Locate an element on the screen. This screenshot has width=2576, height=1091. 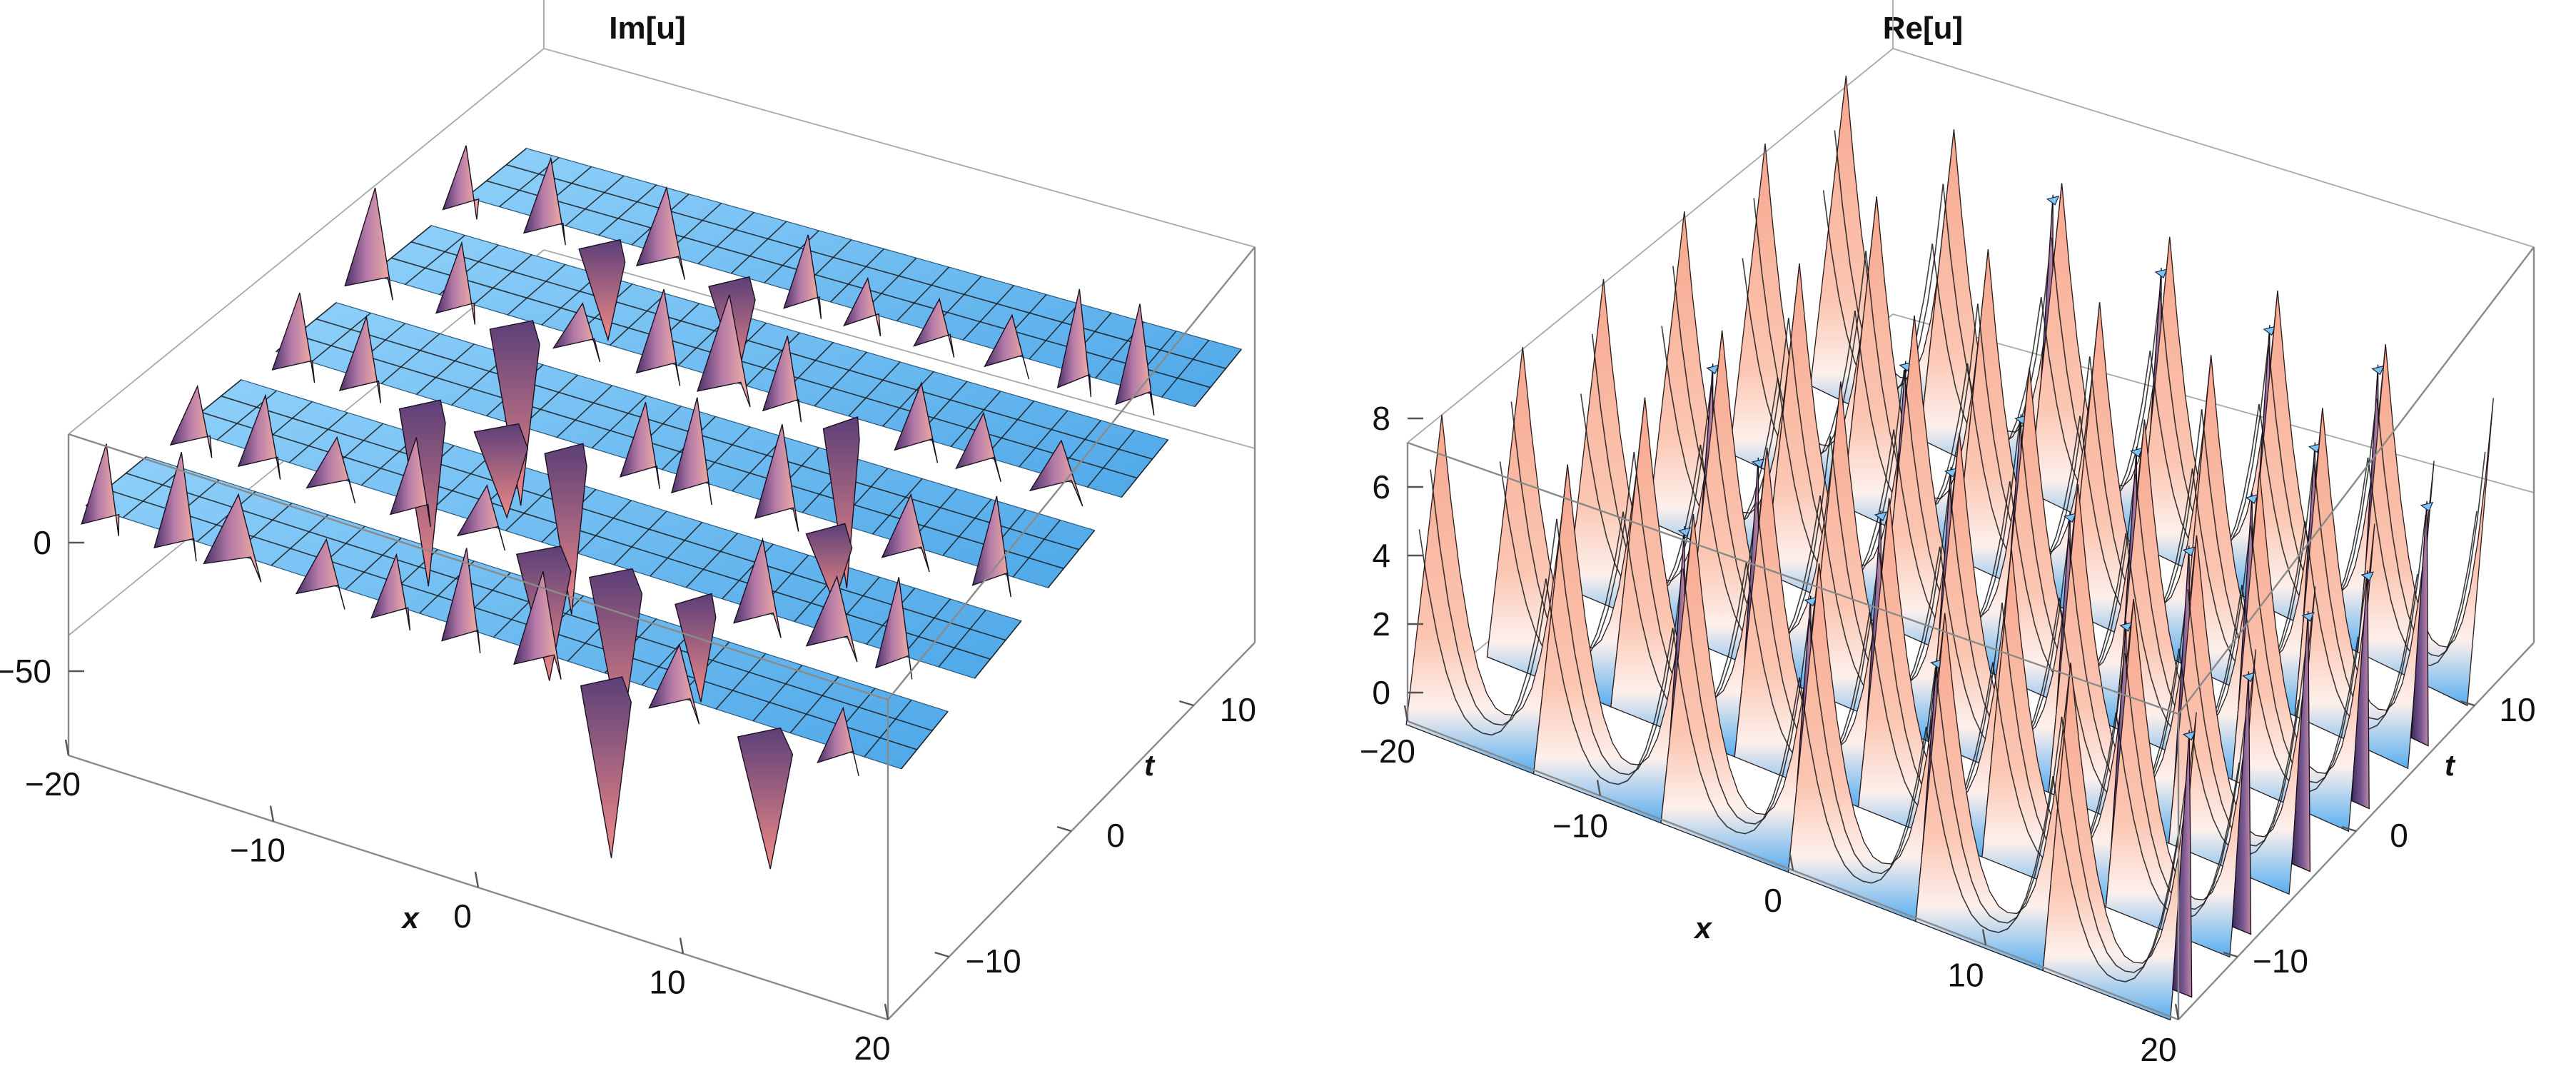
im-x-tick-label: −20 is located at coordinates (53, 784).